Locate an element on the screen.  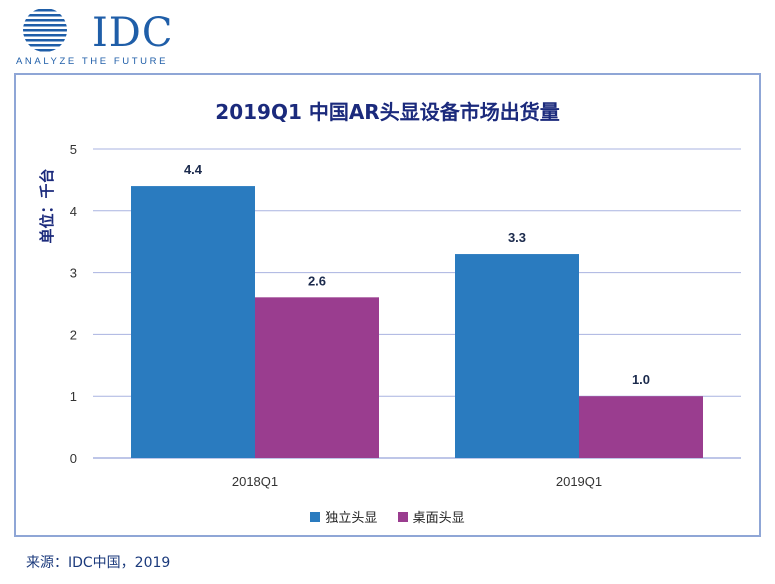
idc-logo: IDC ANALYZE THE FUTURE is located at coordinates (99, 37).